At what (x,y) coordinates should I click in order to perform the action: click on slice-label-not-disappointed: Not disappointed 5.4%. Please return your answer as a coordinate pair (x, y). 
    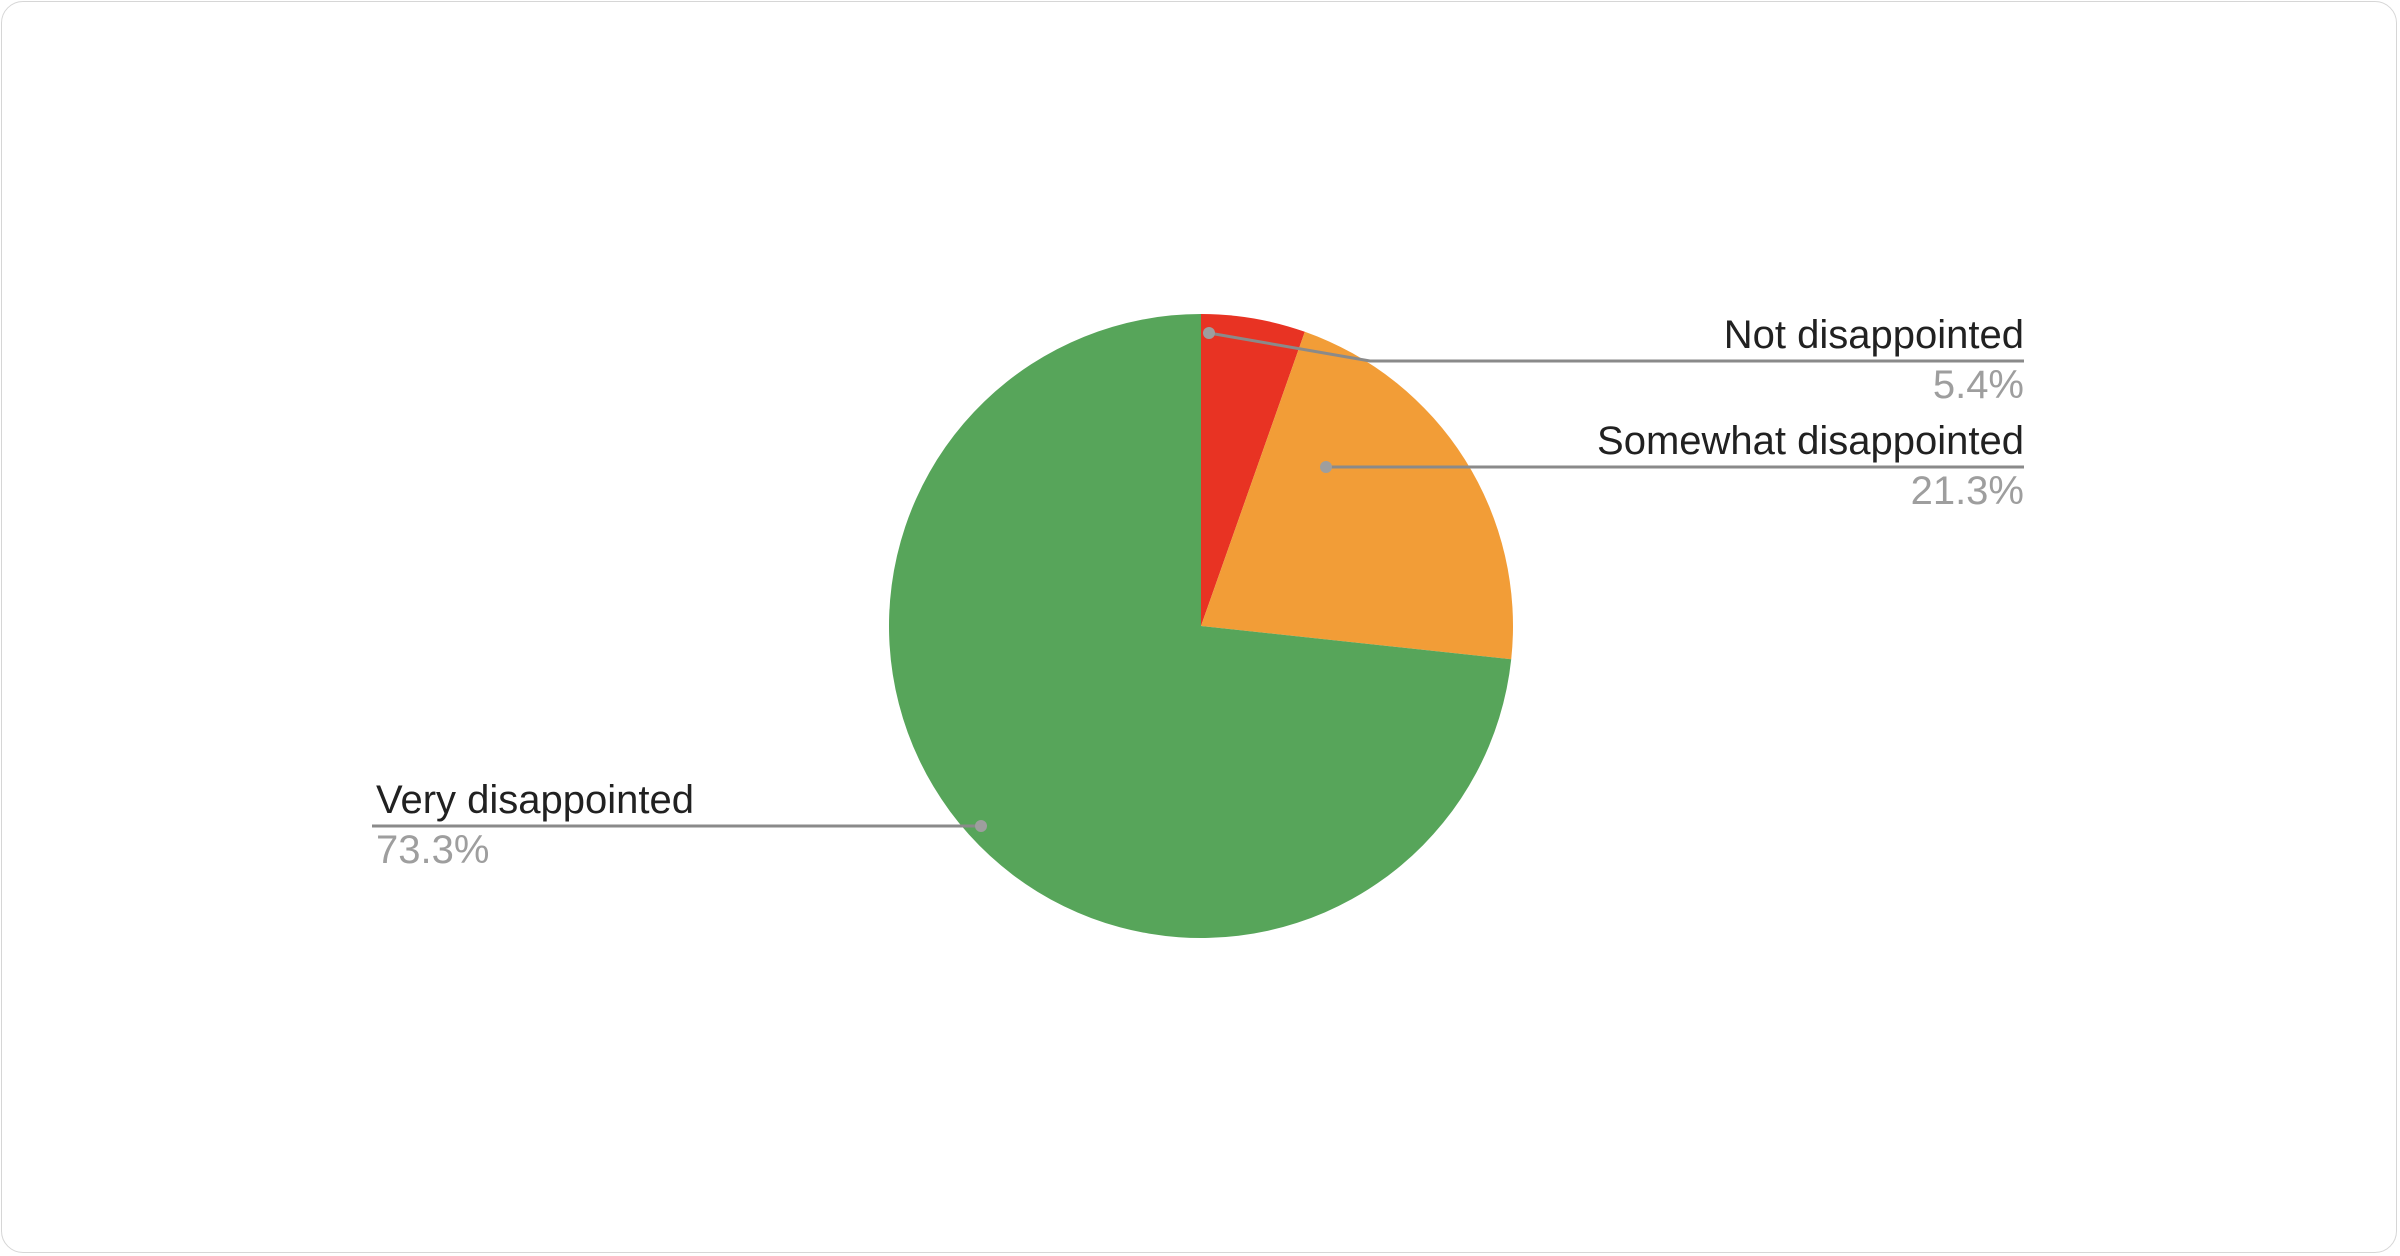
    Looking at the image, I should click on (1874, 360).